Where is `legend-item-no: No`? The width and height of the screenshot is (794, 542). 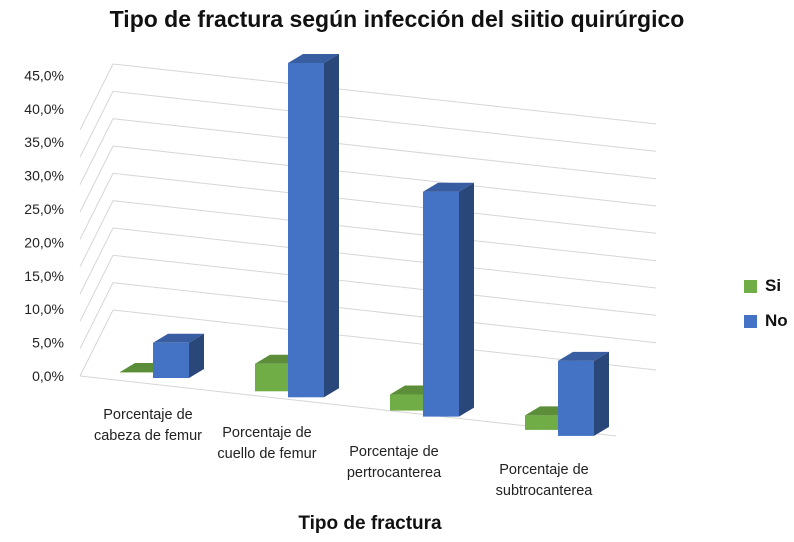
legend-item-no: No is located at coordinates (766, 321).